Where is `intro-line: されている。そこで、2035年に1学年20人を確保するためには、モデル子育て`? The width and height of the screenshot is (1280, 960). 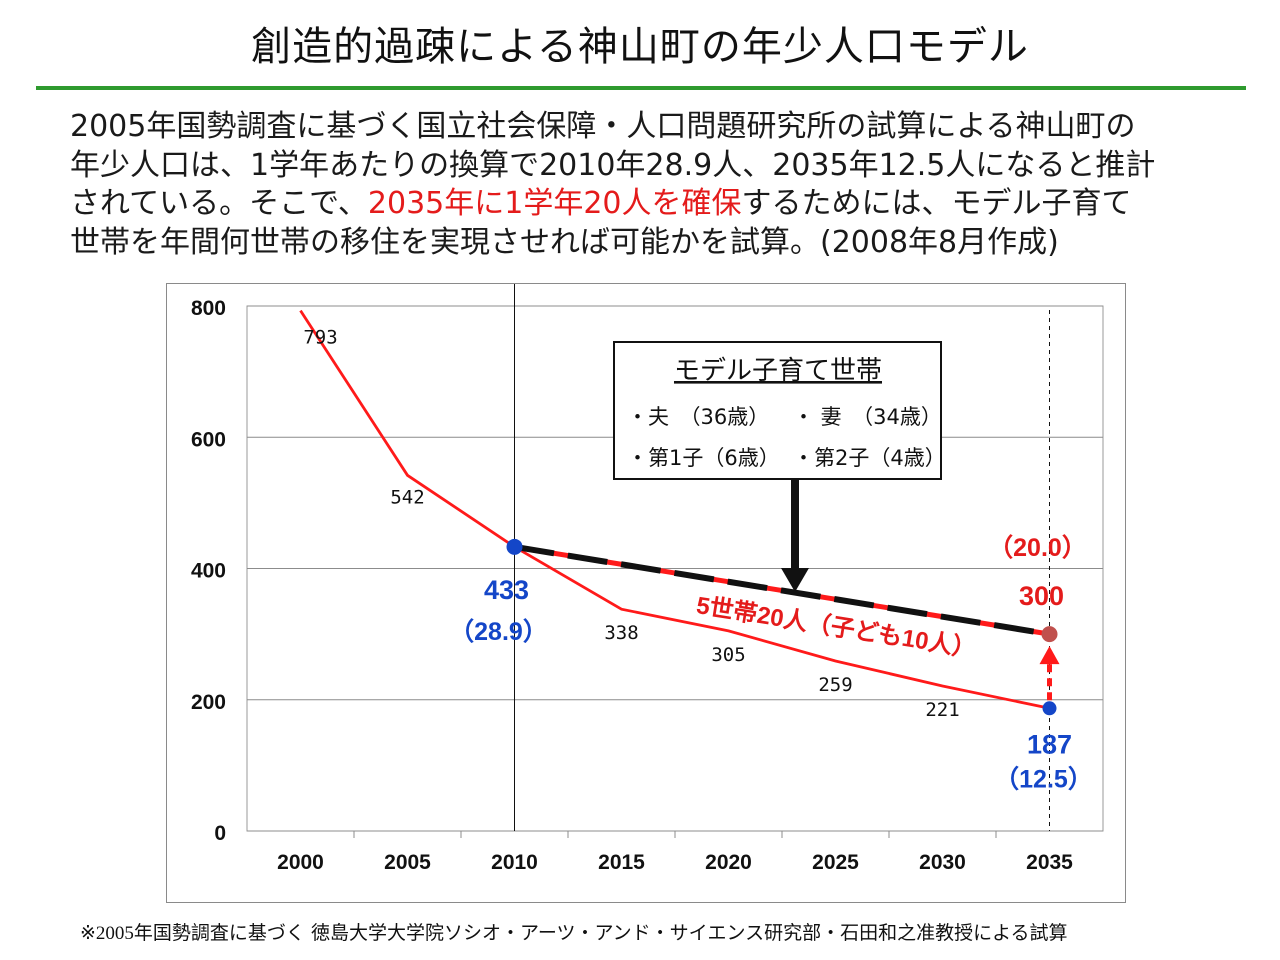
intro-line: されている。そこで、2035年に1学年20人を確保するためには、モデル子育て is located at coordinates (655, 204).